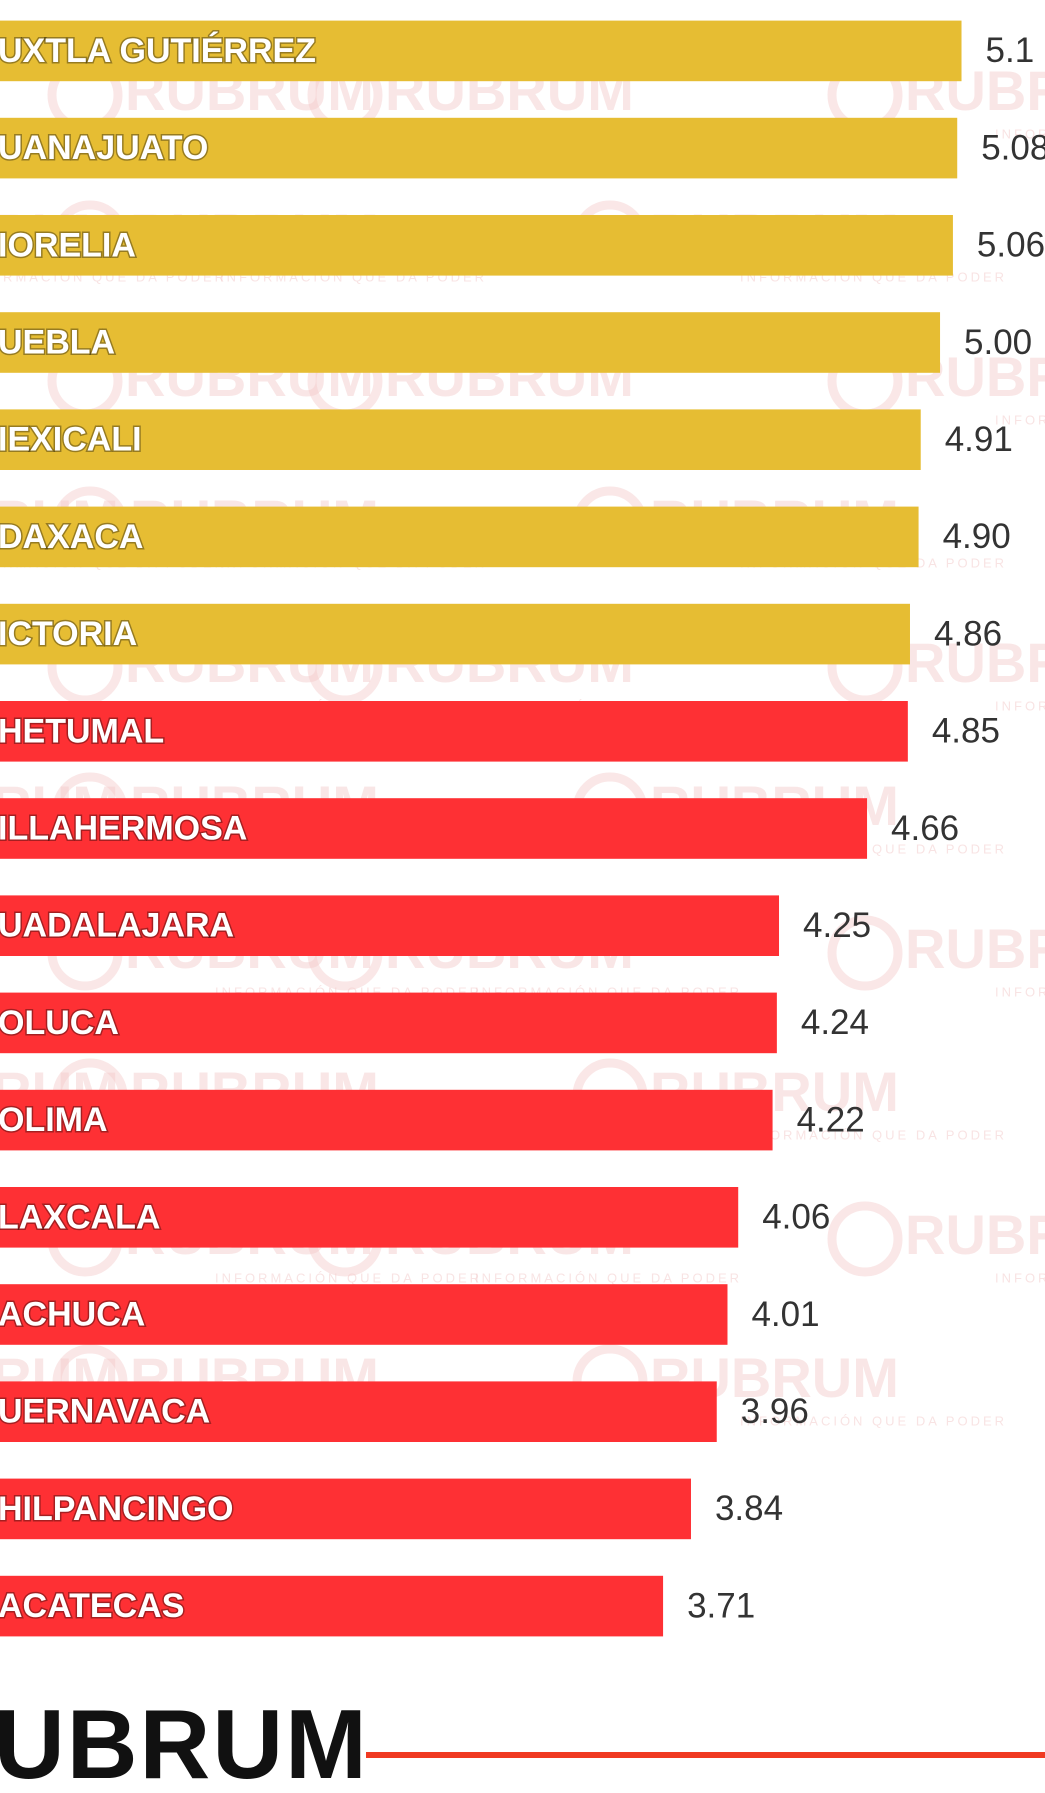 This screenshot has width=1045, height=1793. I want to click on value-label: 3.84, so click(749, 1508).